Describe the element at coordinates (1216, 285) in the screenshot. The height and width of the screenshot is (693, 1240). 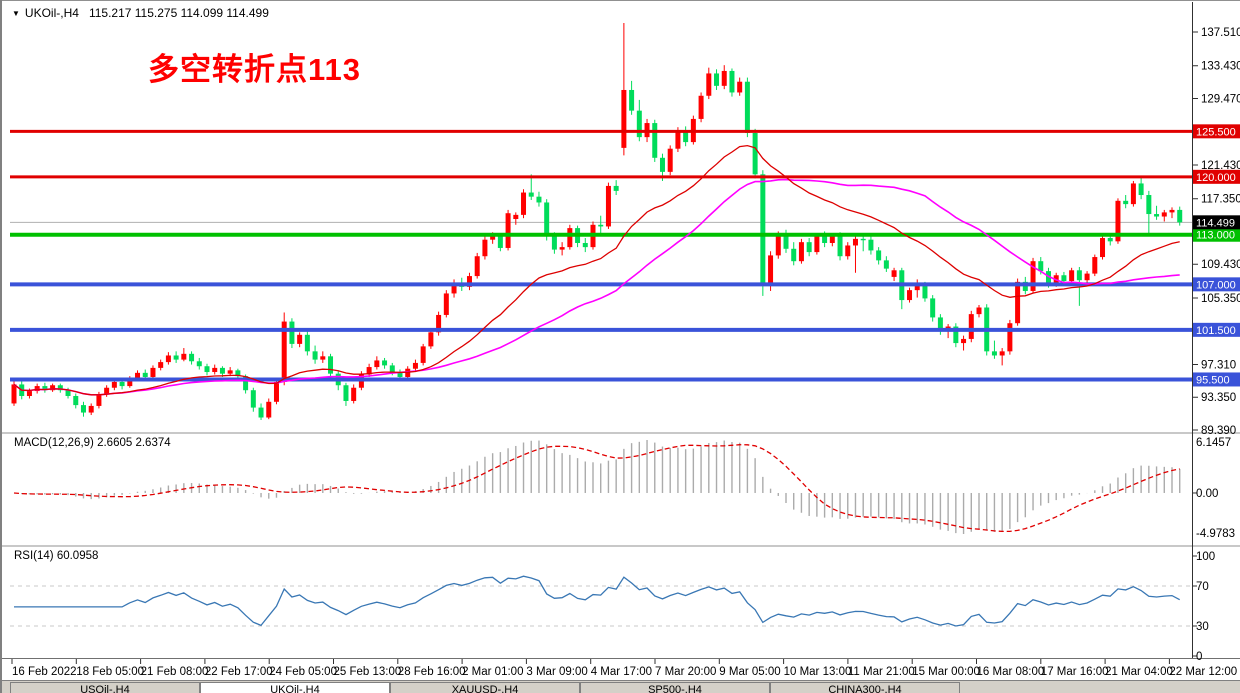
I see `svg-text: 107.000` at that location.